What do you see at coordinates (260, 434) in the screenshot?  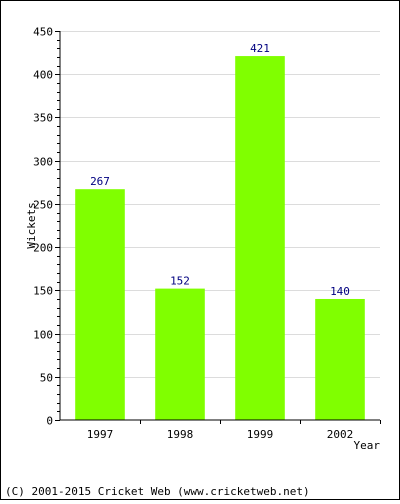 I see `x-tick-label: 1999` at bounding box center [260, 434].